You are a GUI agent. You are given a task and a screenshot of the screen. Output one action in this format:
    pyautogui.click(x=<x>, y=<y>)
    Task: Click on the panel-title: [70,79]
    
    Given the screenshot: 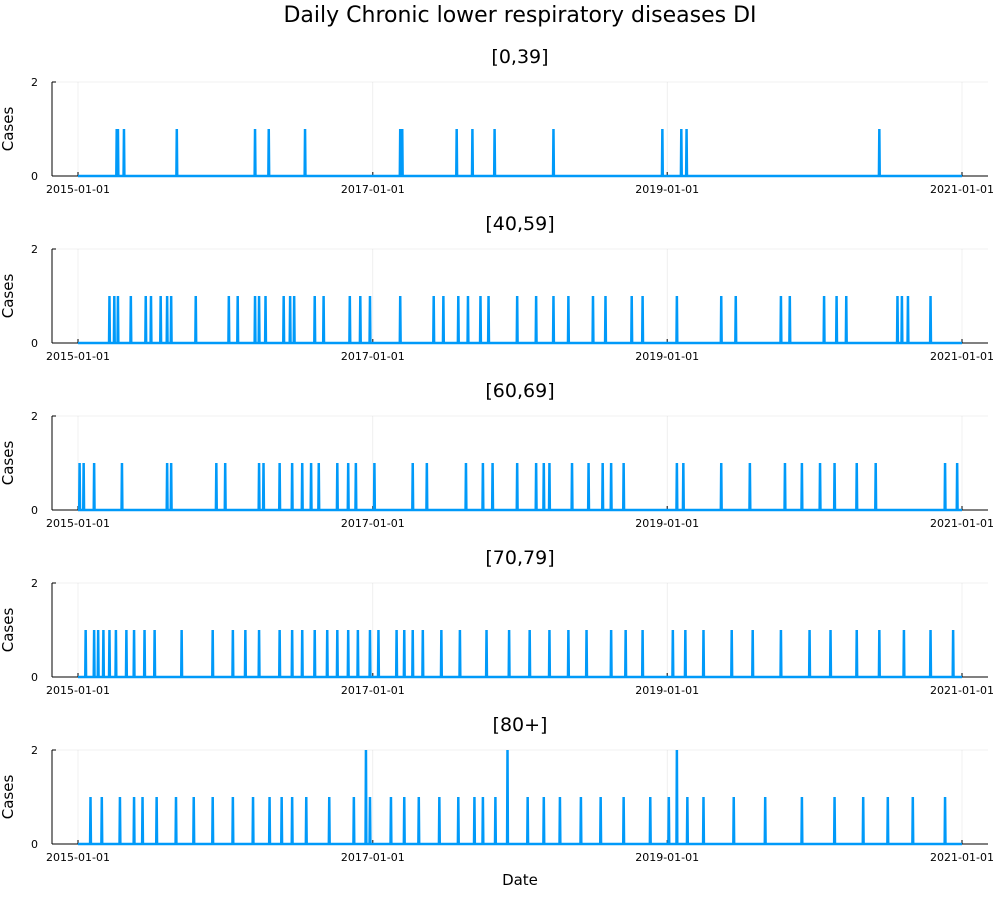 What is the action you would take?
    pyautogui.click(x=519, y=558)
    